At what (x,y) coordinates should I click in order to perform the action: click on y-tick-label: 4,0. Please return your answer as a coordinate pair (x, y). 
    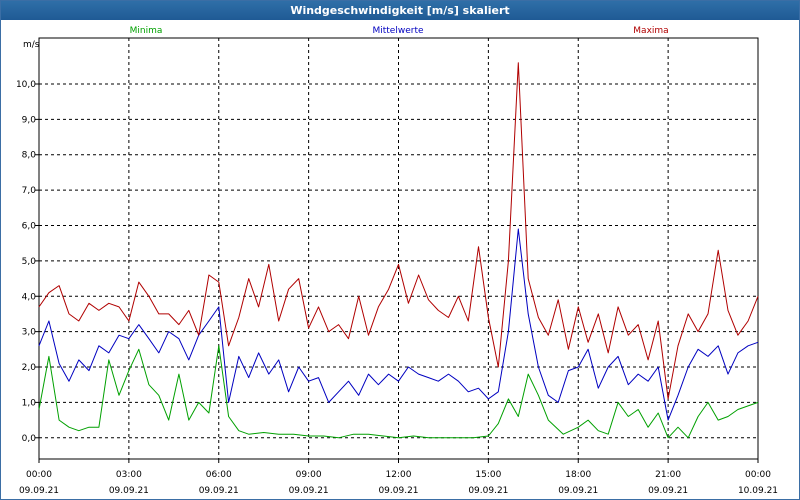
    Looking at the image, I should click on (29, 297).